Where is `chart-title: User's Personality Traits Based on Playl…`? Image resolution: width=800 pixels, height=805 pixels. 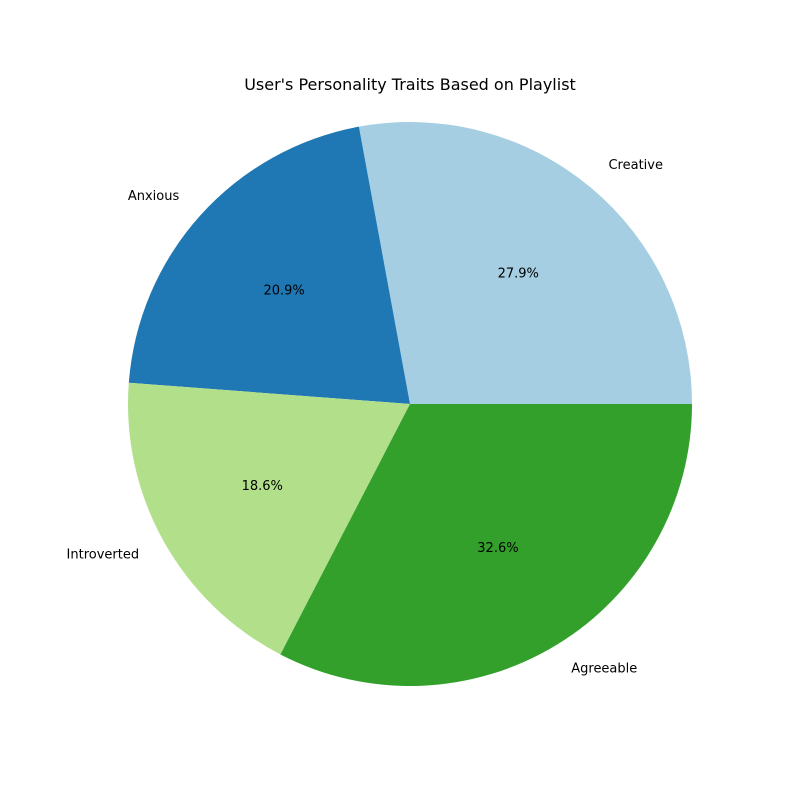 chart-title: User's Personality Traits Based on Playl… is located at coordinates (410, 84).